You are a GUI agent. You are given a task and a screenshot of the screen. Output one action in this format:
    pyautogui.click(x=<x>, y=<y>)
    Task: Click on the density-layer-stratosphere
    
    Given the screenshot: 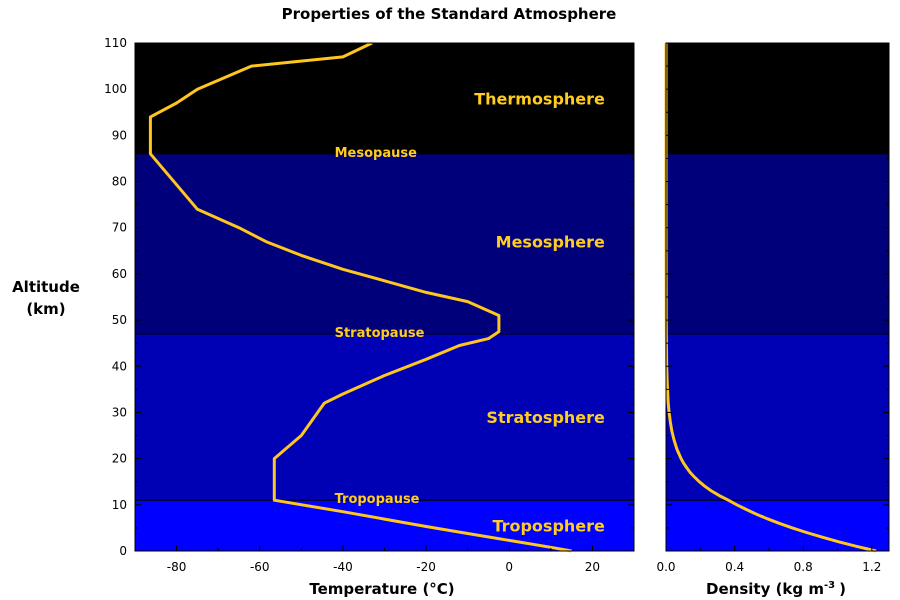 What is the action you would take?
    pyautogui.click(x=777, y=417)
    